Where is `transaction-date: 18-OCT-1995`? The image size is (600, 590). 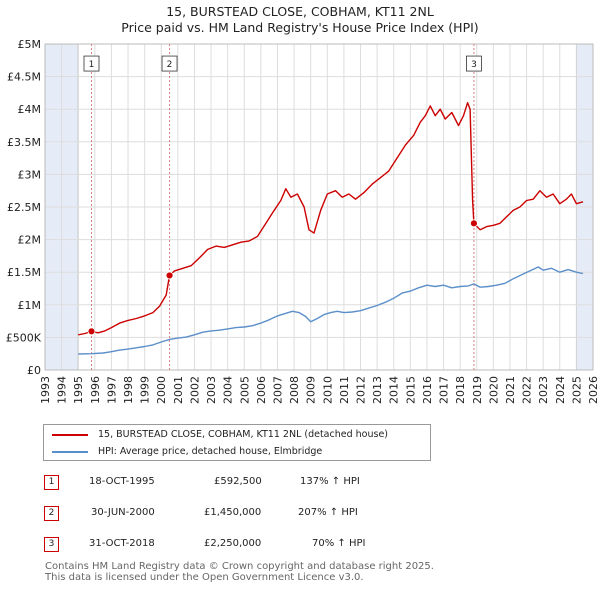 transaction-date: 18-OCT-1995 is located at coordinates (122, 481).